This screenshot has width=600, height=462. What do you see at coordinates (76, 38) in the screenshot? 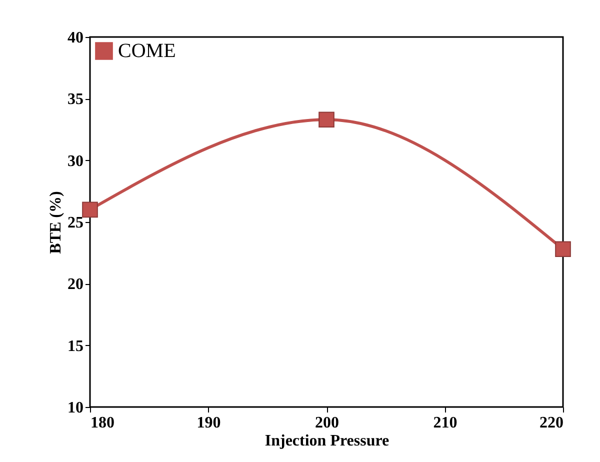
I see `y-tick-label: 40` at bounding box center [76, 38].